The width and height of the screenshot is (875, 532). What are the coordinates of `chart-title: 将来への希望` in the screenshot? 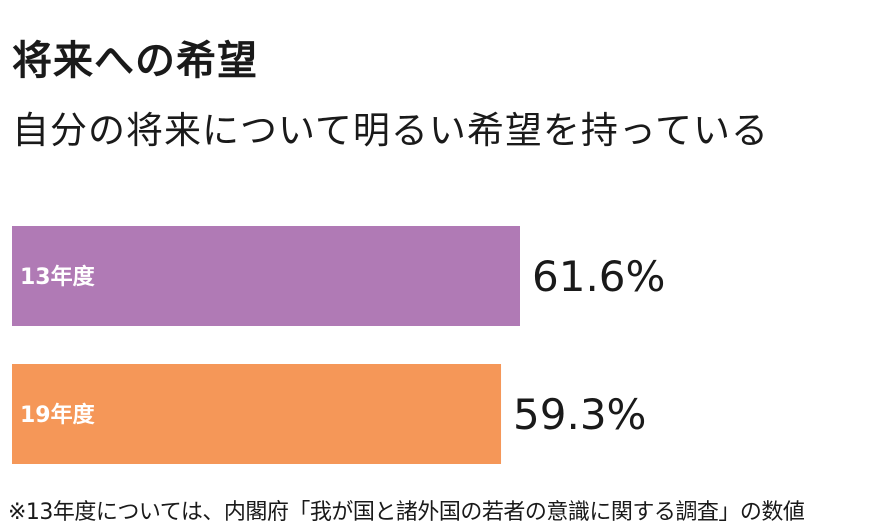 It's located at (135, 61).